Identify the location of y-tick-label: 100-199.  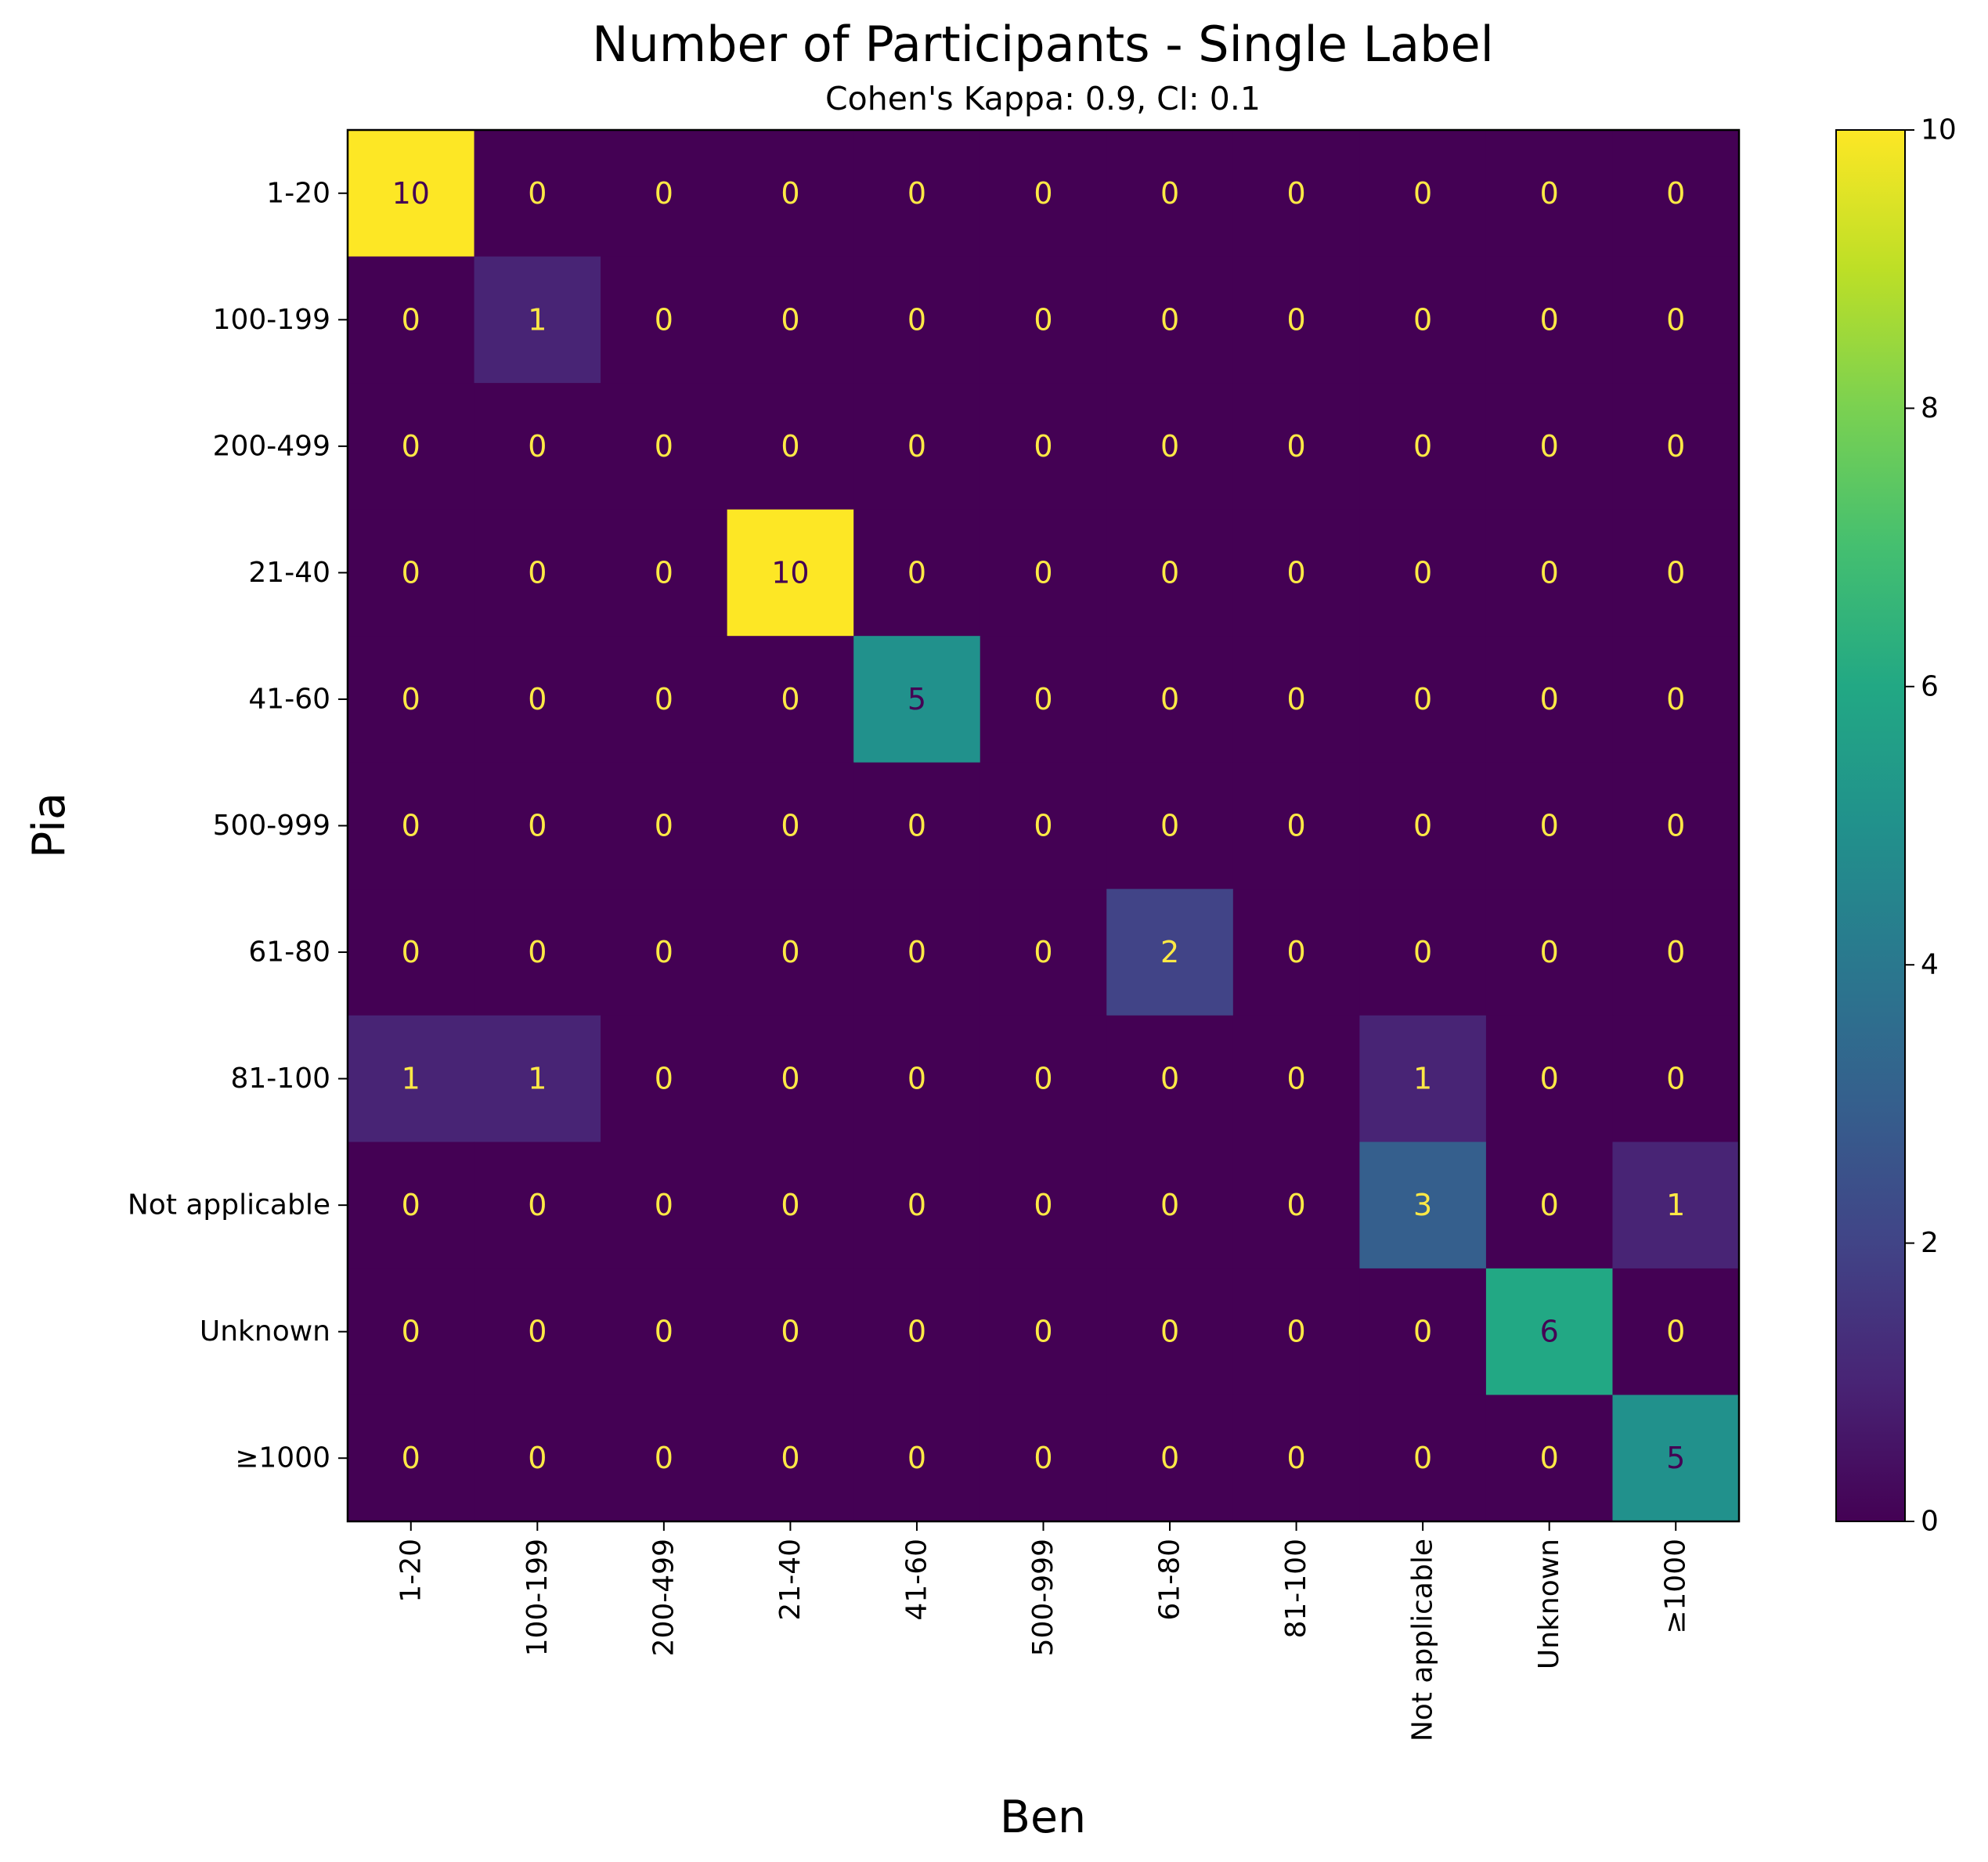
(271, 320).